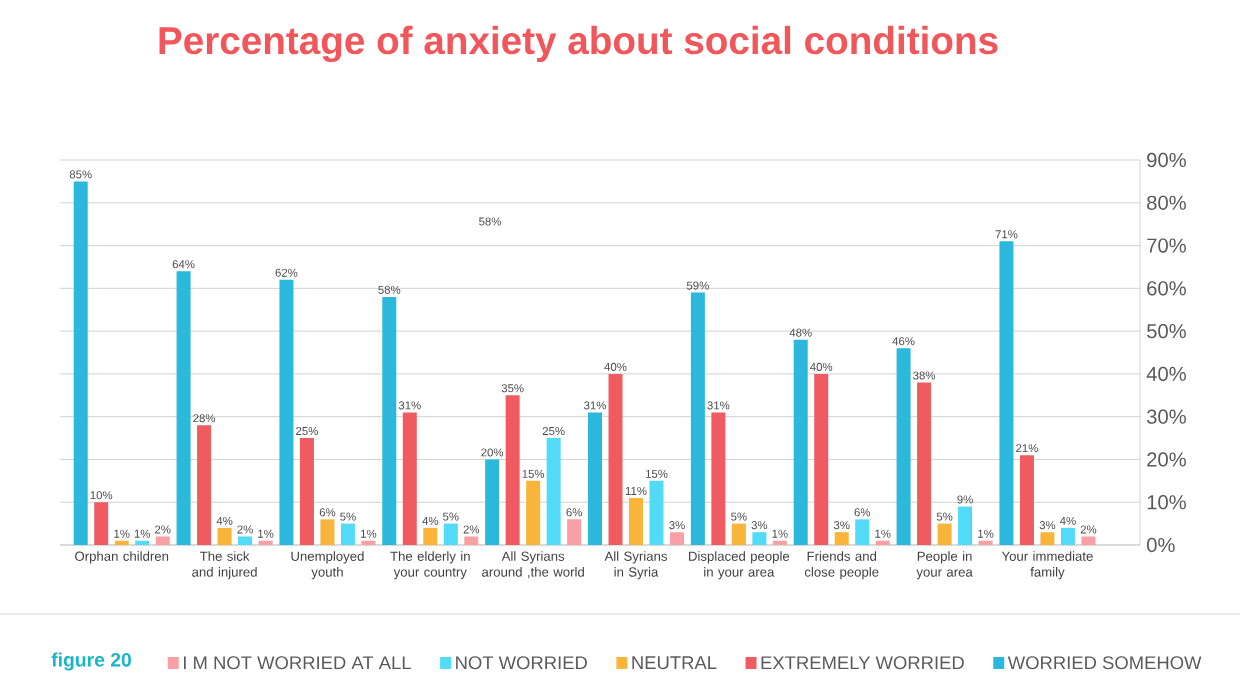 The width and height of the screenshot is (1240, 684). I want to click on legend-label: I M NOT WORRIED AT ALL, so click(297, 663).